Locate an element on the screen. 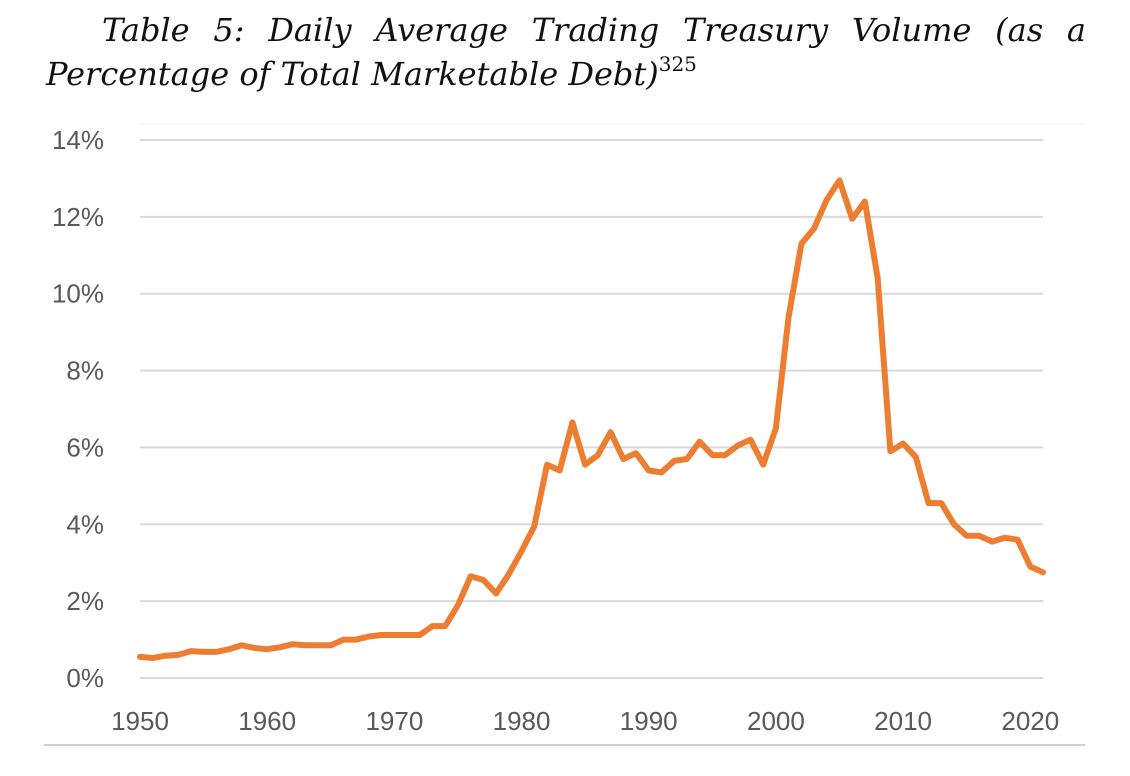  y-tick-label-6: 12% is located at coordinates (78, 217).